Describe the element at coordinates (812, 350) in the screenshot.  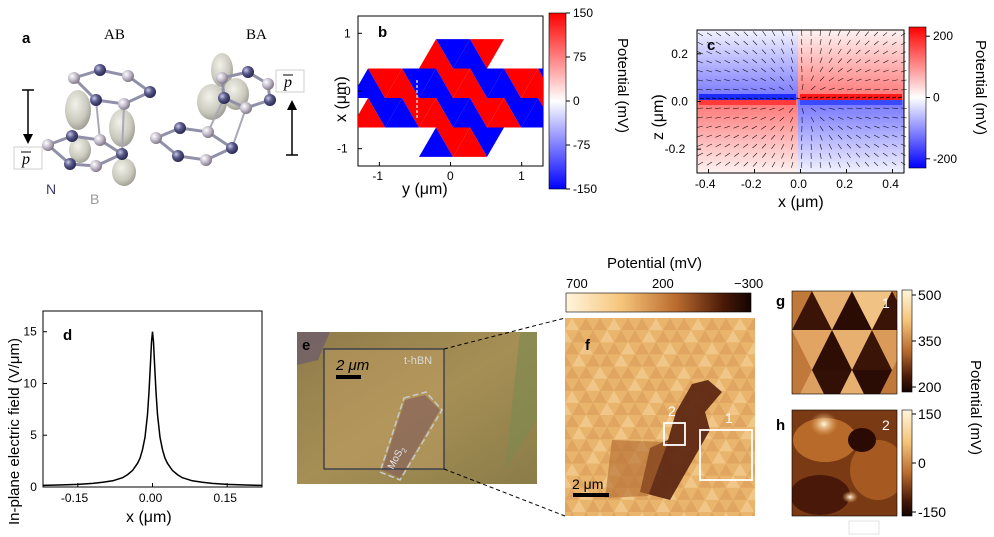
I see `triangle-domain-light` at that location.